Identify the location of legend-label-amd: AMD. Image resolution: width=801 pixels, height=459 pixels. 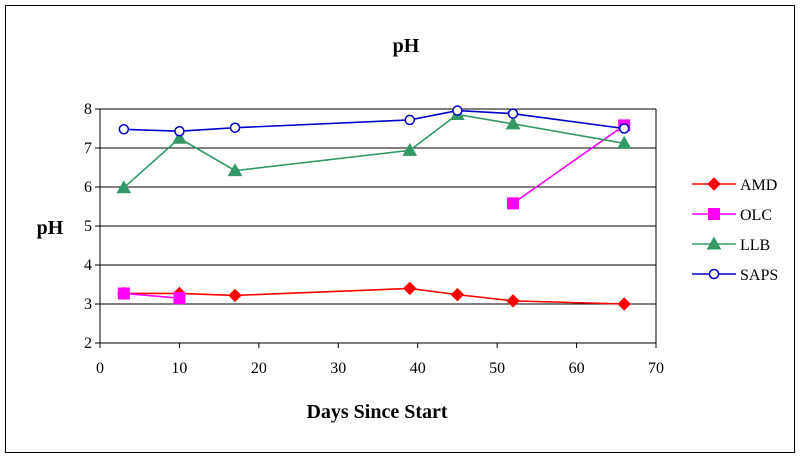
(758, 185).